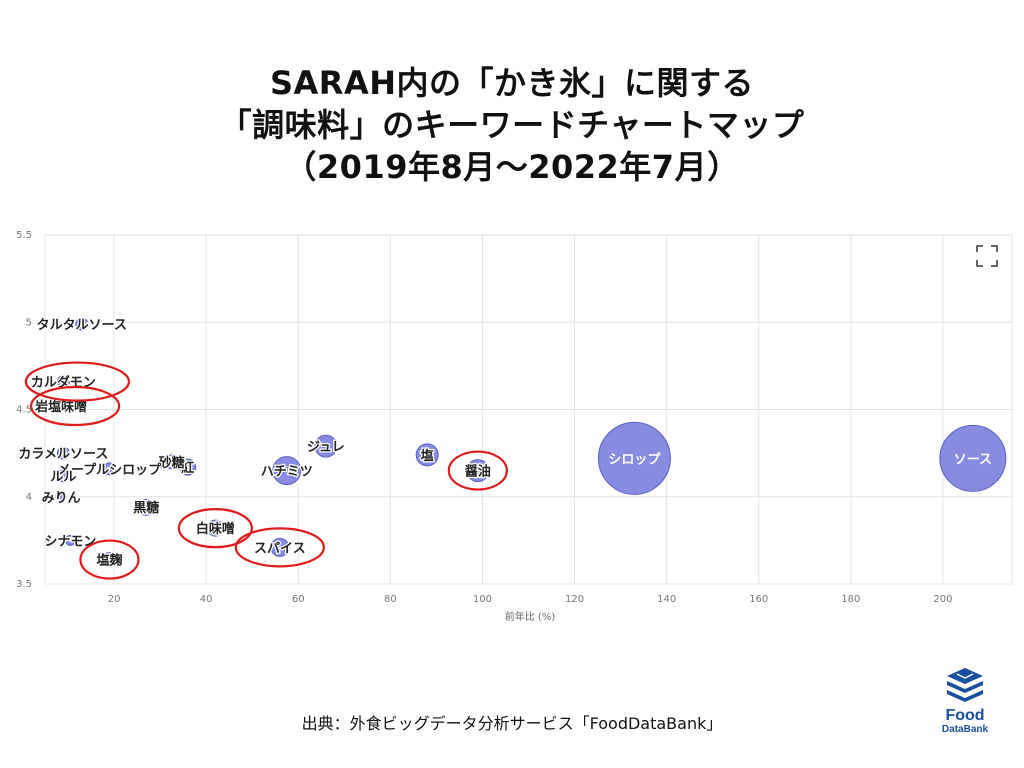 The image size is (1024, 768). I want to click on point-label: 紅, so click(187, 468).